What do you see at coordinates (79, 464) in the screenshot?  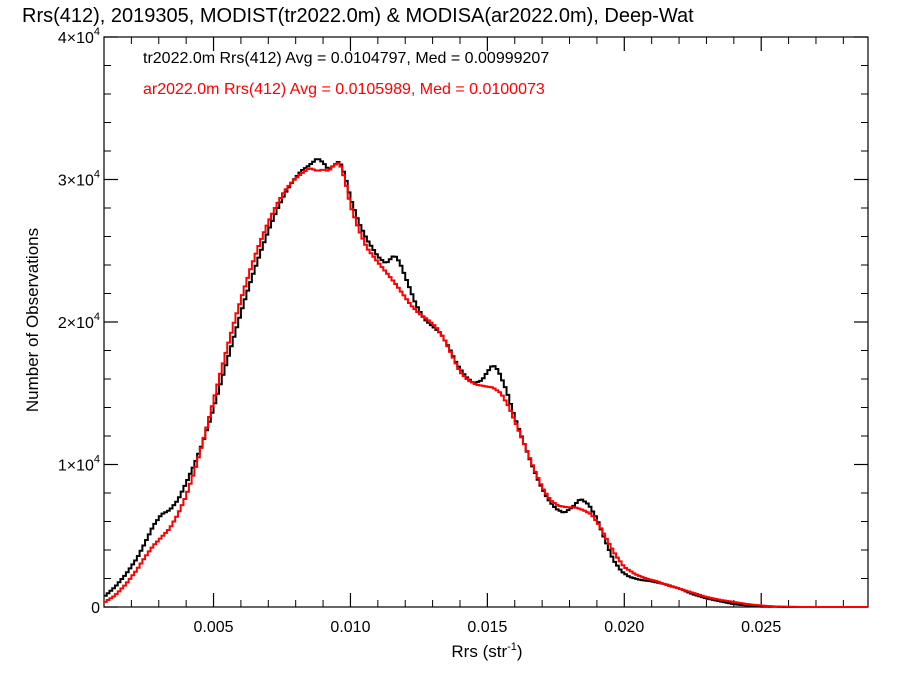 I see `y-tick-label: 1×10⁴` at bounding box center [79, 464].